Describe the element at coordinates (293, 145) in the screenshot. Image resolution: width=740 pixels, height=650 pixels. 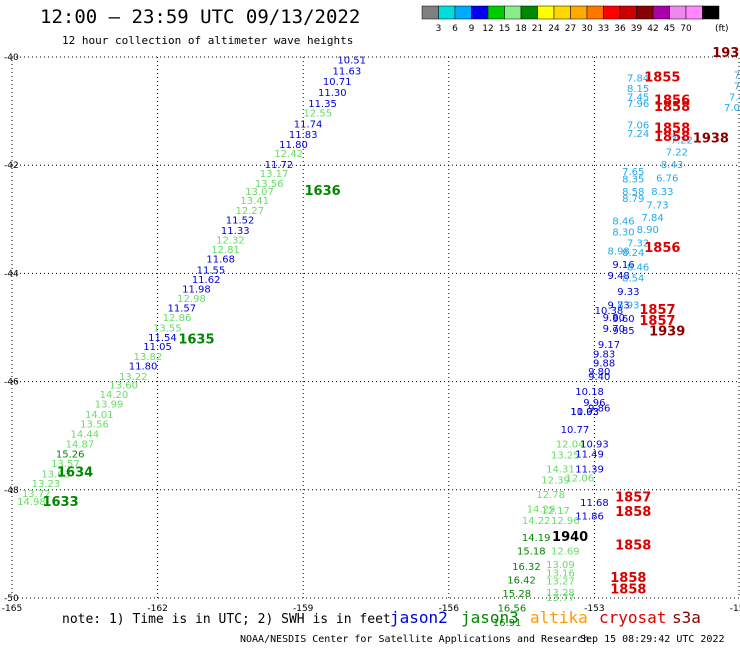
I see `wave-height-label: 11.80` at that location.